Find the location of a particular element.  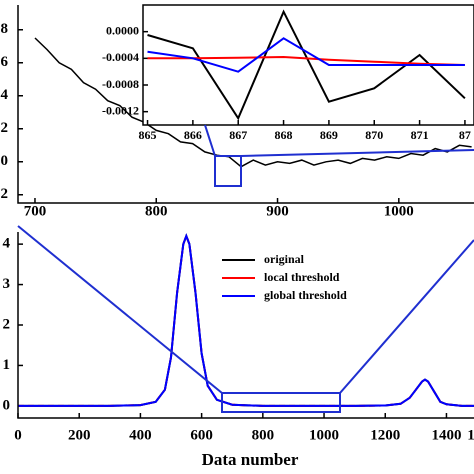

x-tick-label: 900 is located at coordinates (277, 211).